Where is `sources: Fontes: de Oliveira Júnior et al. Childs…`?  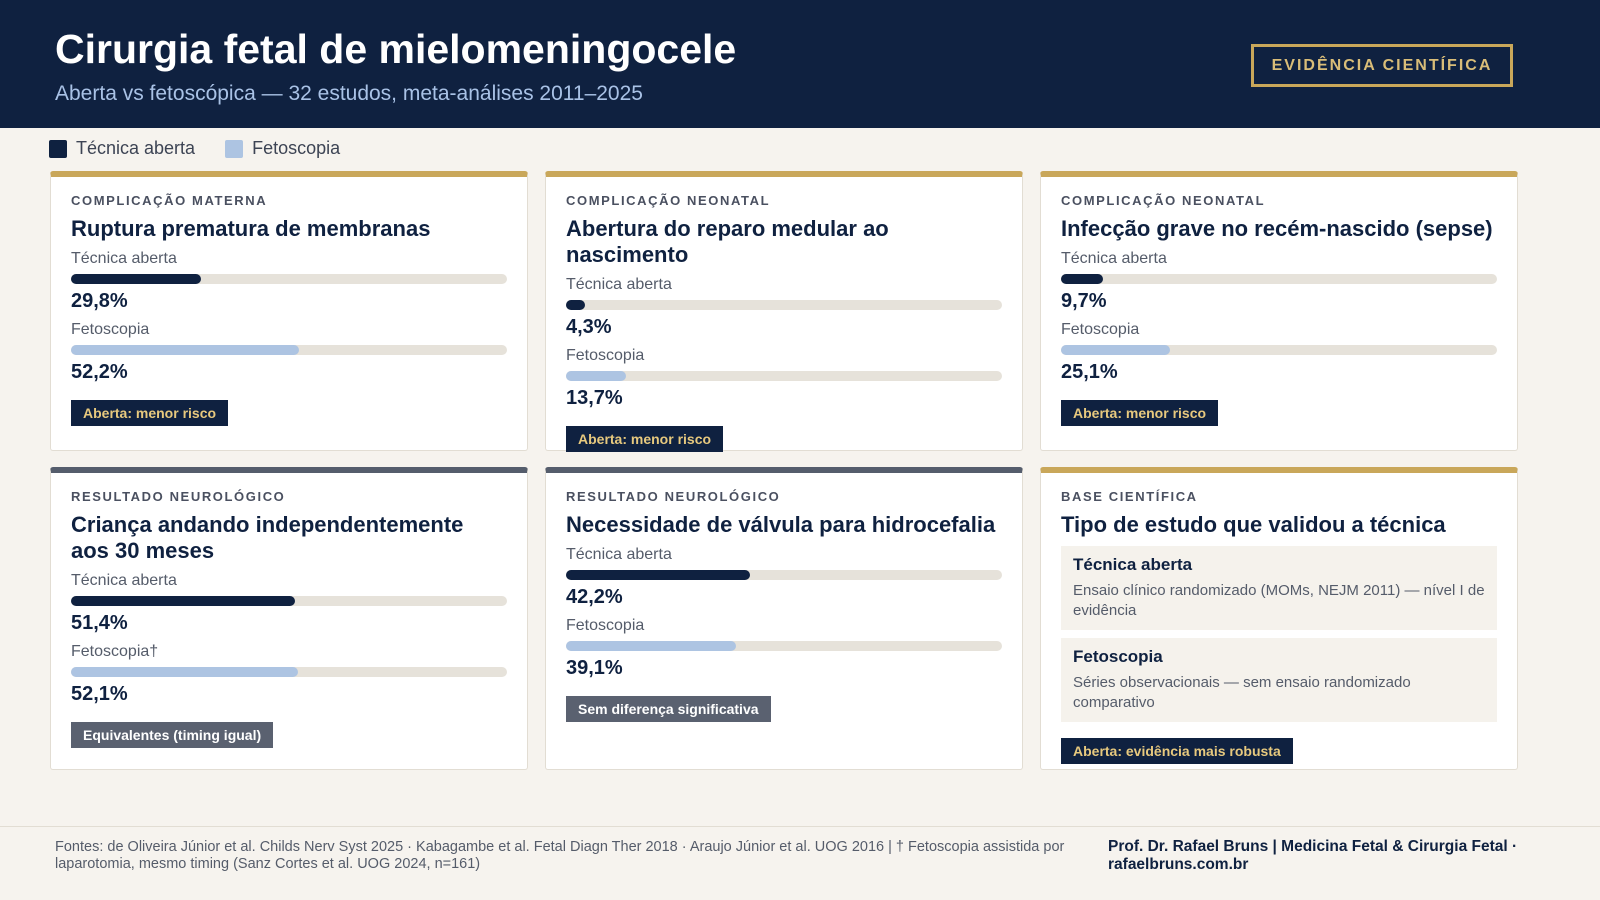 sources: Fontes: de Oliveira Júnior et al. Childs… is located at coordinates (560, 855).